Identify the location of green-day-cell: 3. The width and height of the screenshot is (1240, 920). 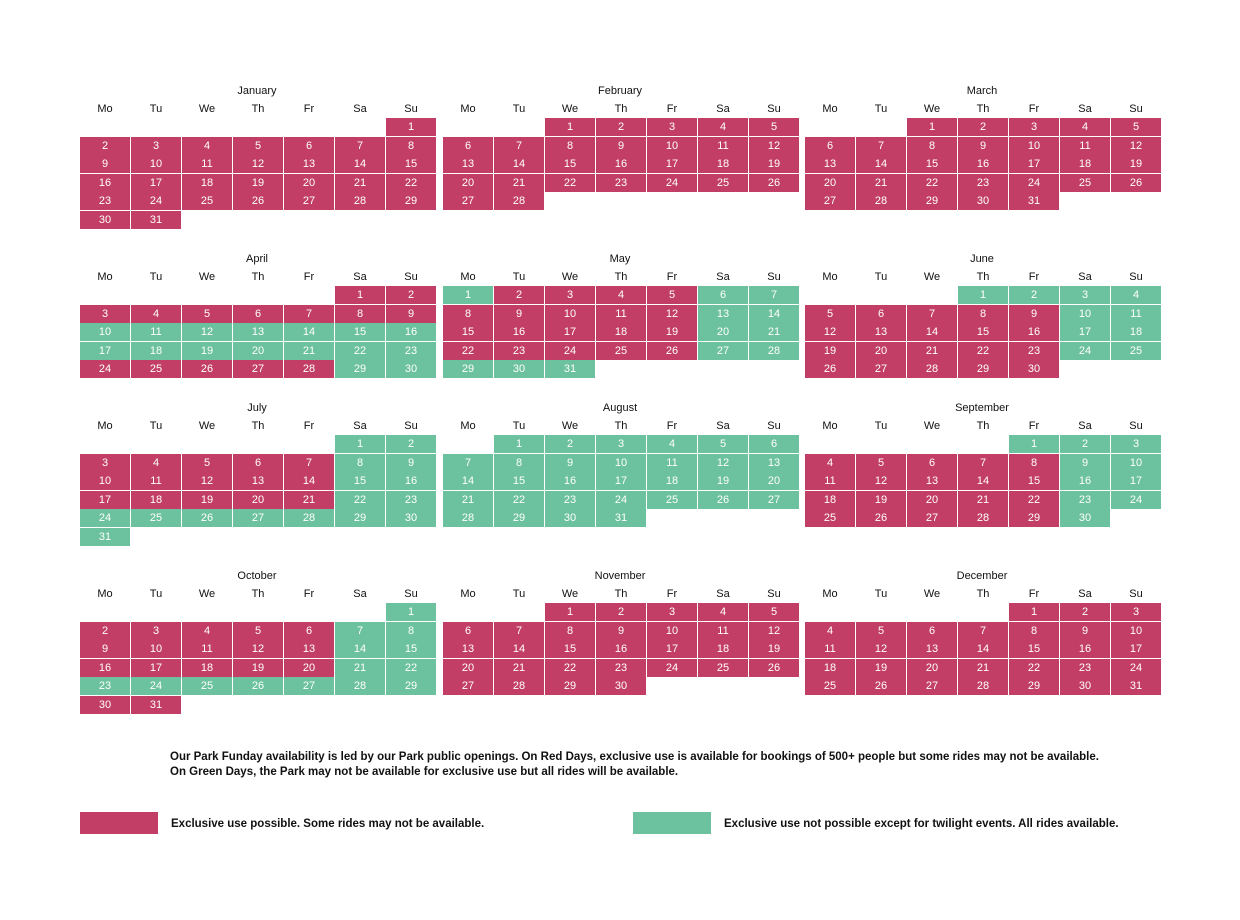
(1085, 295).